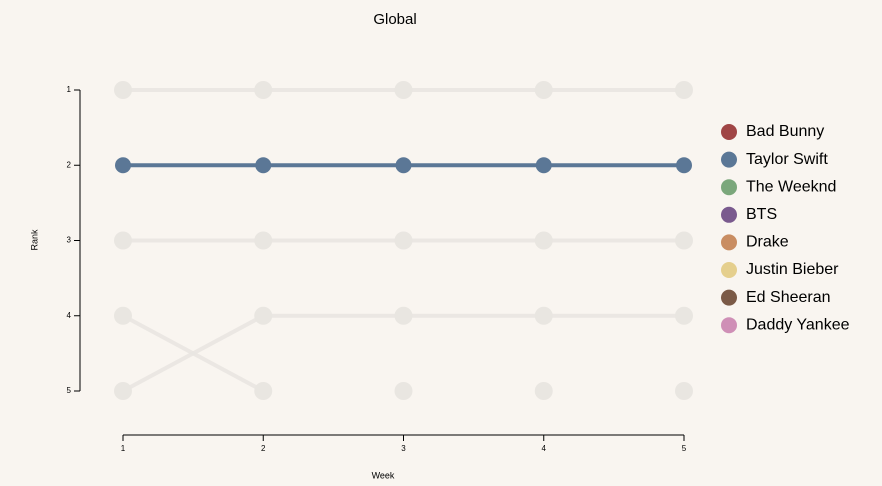  What do you see at coordinates (798, 324) in the screenshot?
I see `legend-label: Daddy Yankee` at bounding box center [798, 324].